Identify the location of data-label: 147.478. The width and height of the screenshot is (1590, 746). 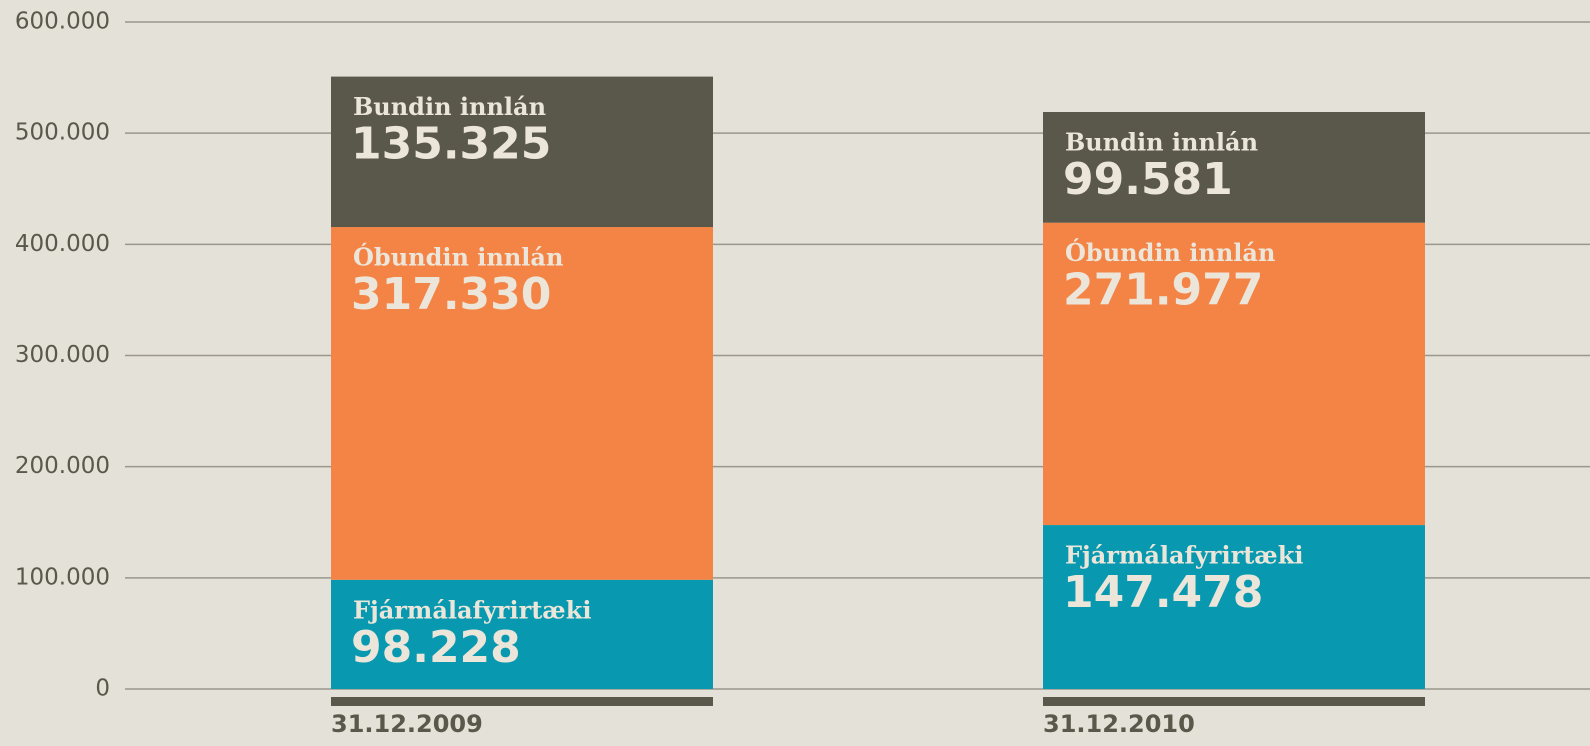
(1163, 592).